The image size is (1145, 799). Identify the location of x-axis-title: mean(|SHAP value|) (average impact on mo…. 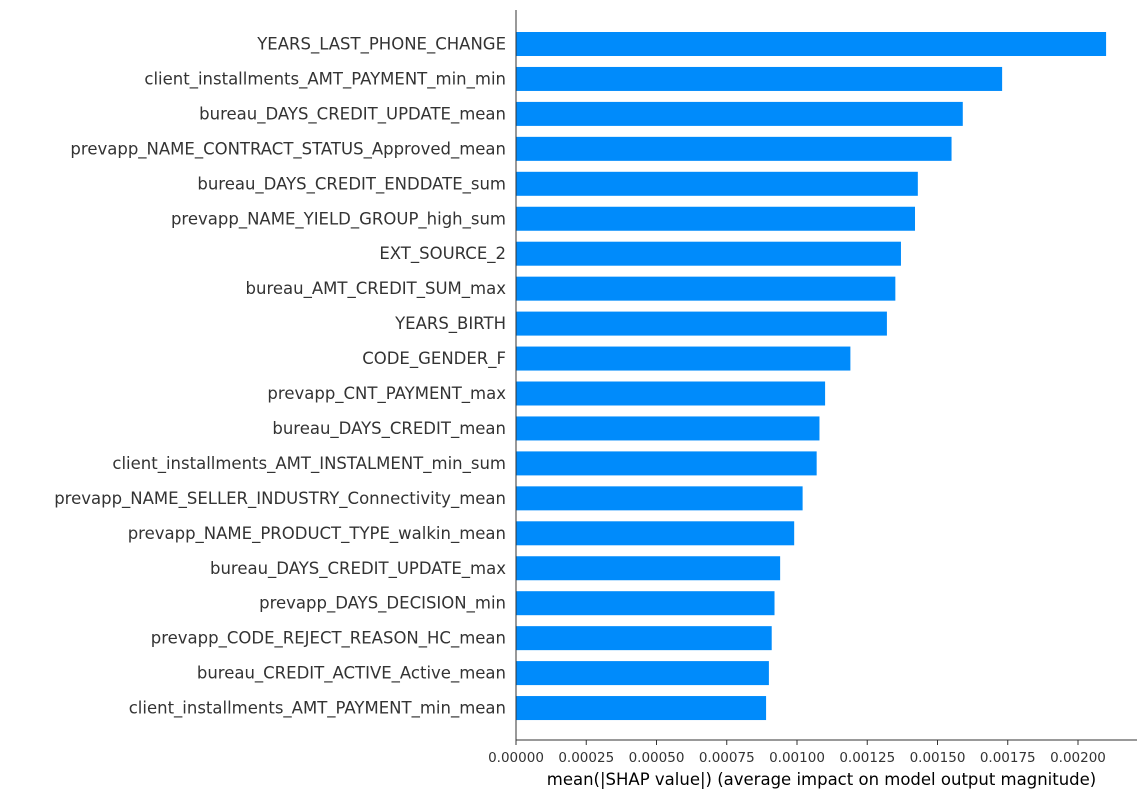
(822, 779).